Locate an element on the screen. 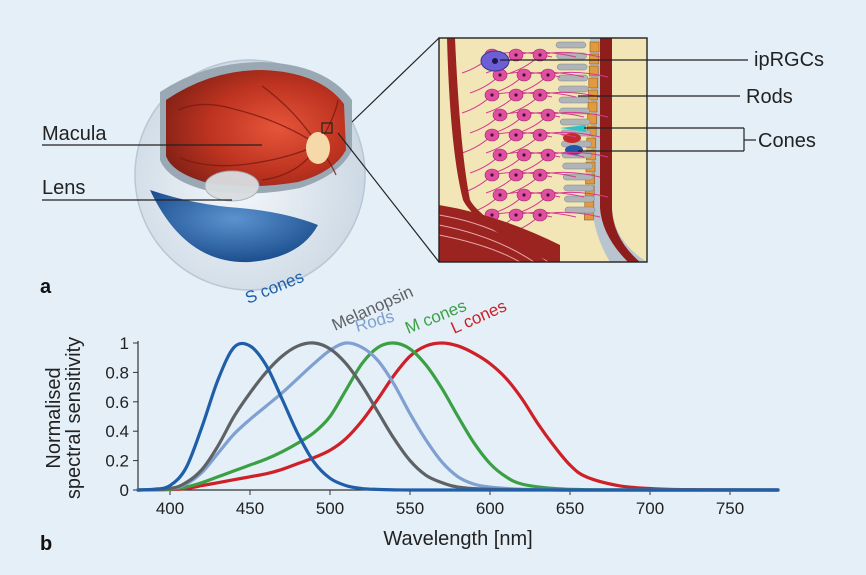  y-axis-label-line: spectral sensitivity is located at coordinates (74, 418).